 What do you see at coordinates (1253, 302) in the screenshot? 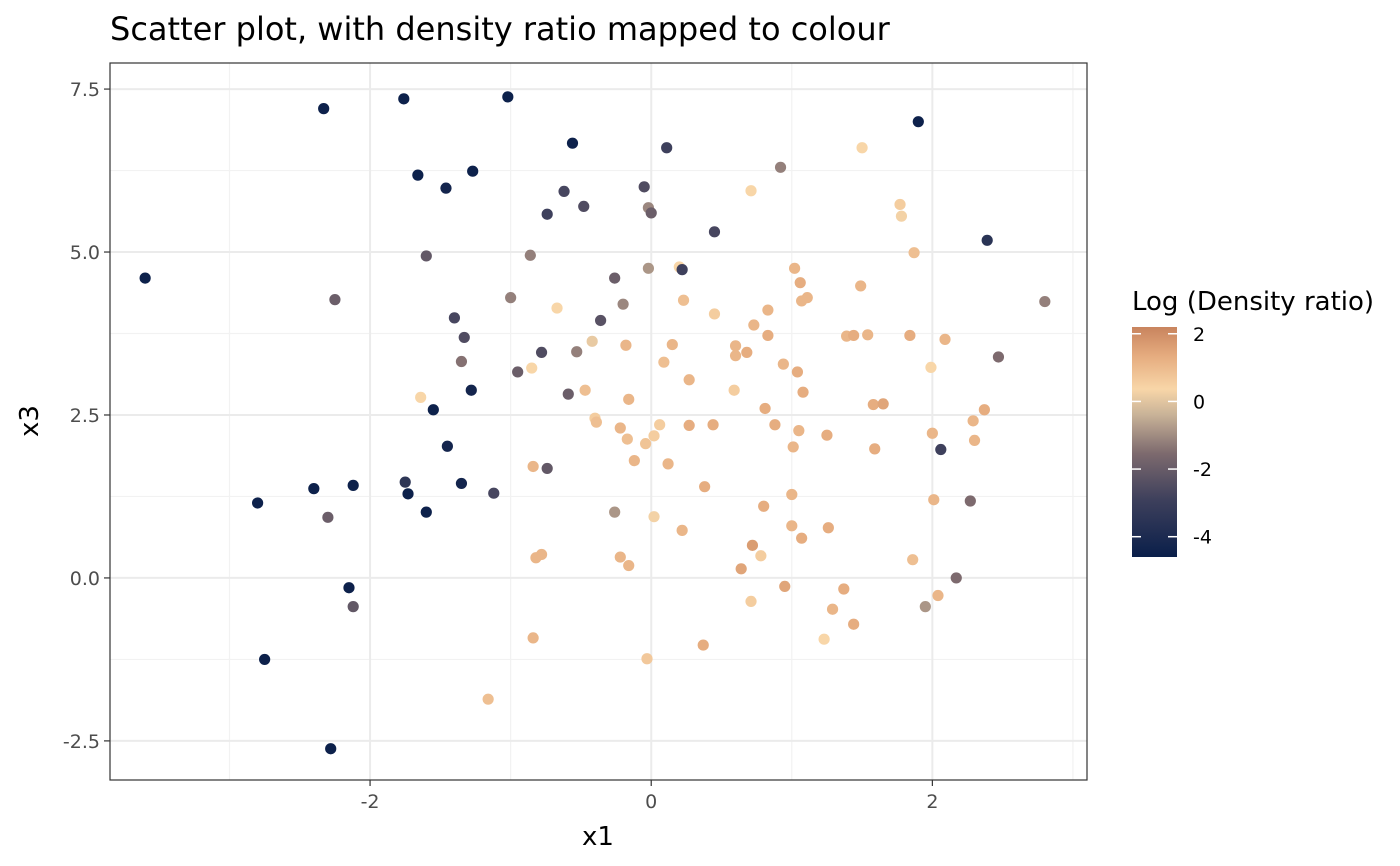
I see `legend-title: Log (Density ratio)` at bounding box center [1253, 302].